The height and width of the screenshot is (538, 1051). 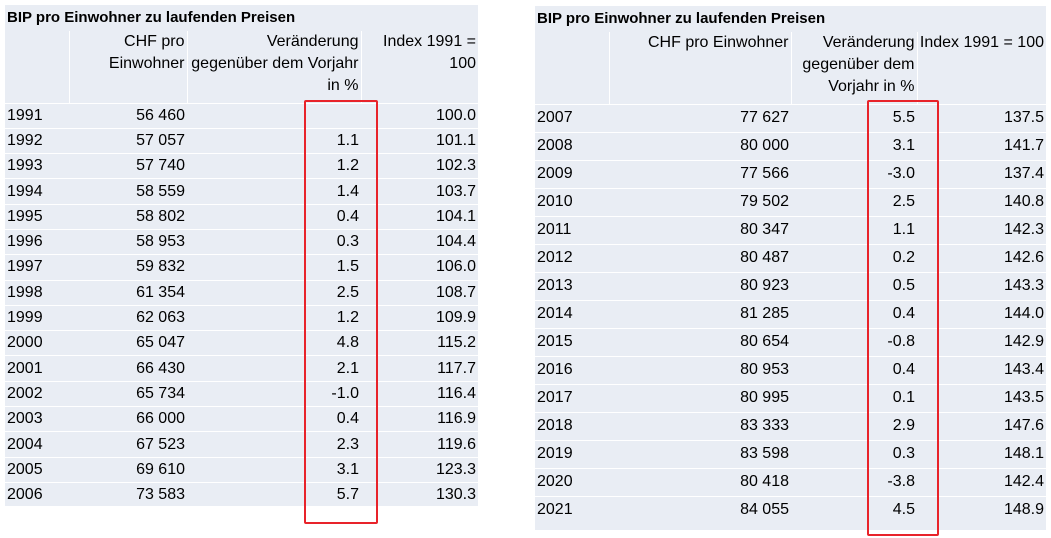 I want to click on table-row: 1994 58 559 1.4 103.7, so click(x=241, y=191).